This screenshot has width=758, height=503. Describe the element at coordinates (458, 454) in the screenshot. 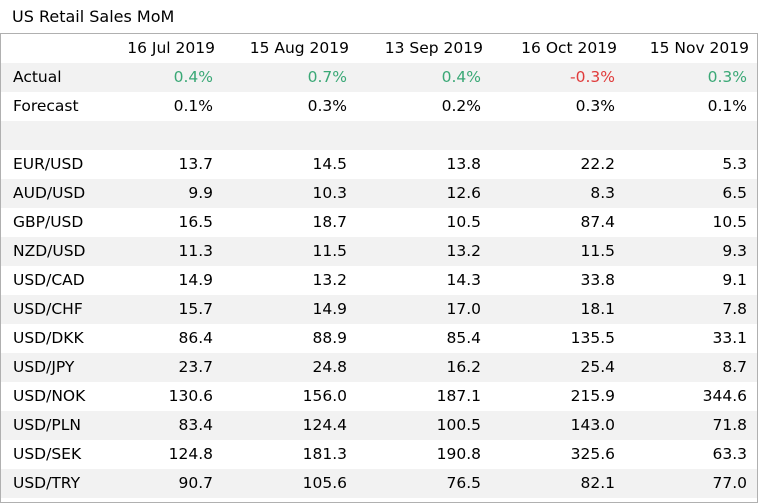

I see `table-cell: 190.8` at that location.